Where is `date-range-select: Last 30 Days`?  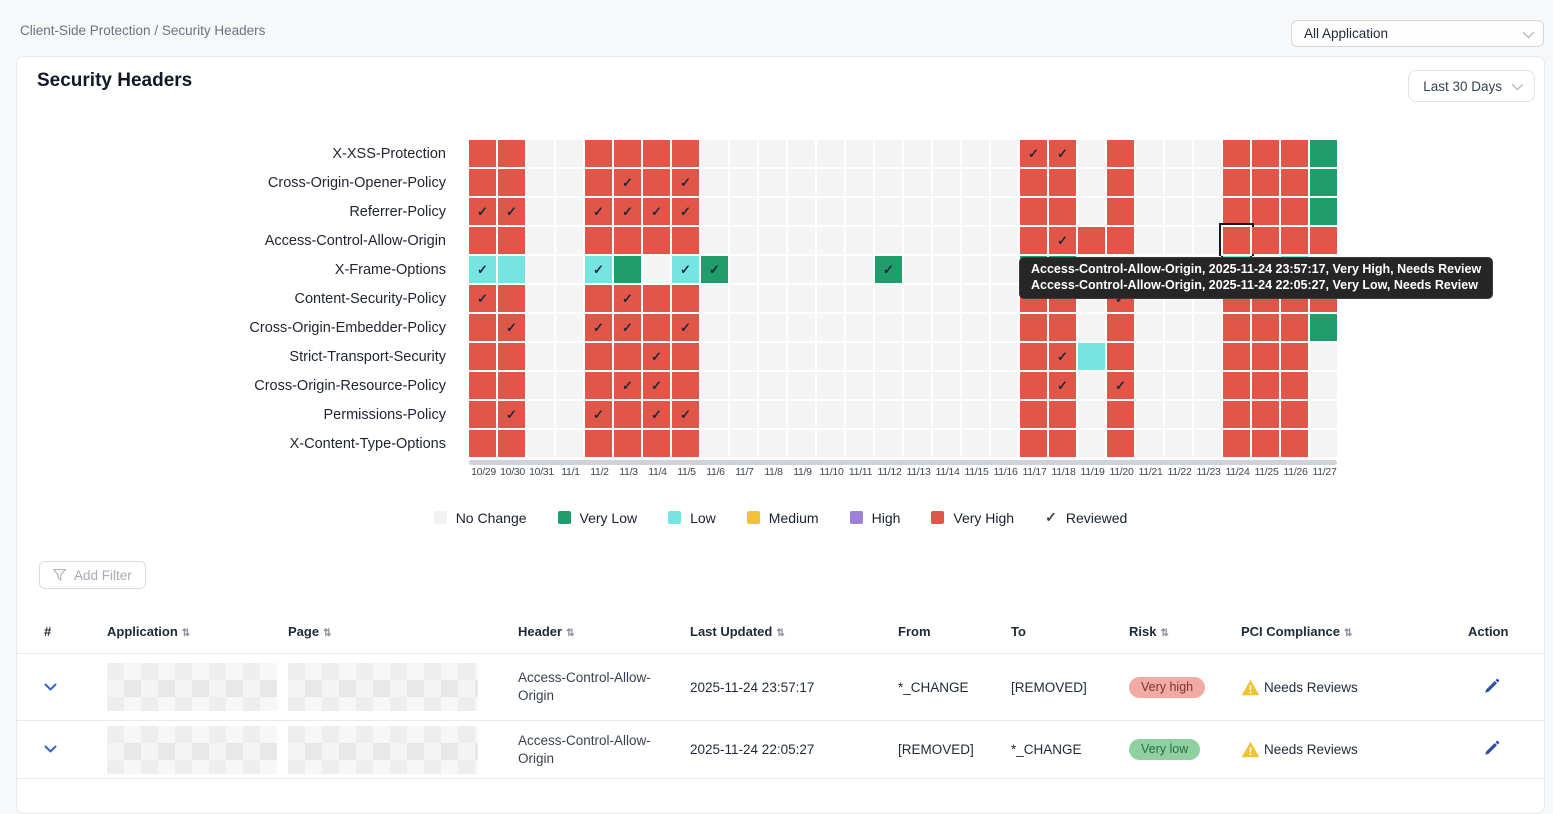
date-range-select: Last 30 Days is located at coordinates (1471, 86).